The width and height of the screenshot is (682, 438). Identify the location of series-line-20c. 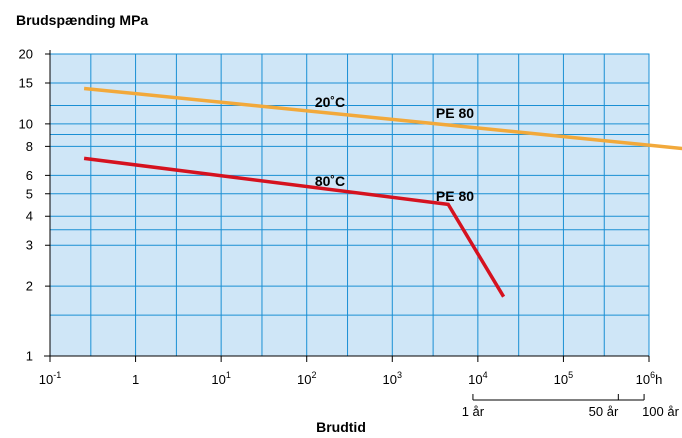
(382, 118).